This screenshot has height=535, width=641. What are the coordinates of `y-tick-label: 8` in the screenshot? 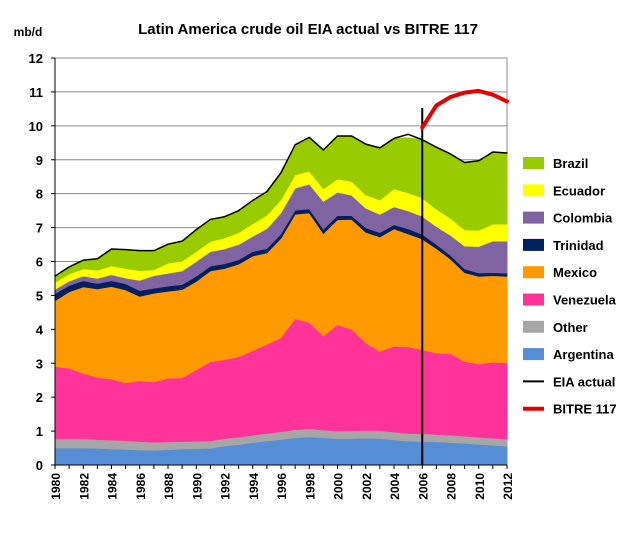 It's located at (39, 194).